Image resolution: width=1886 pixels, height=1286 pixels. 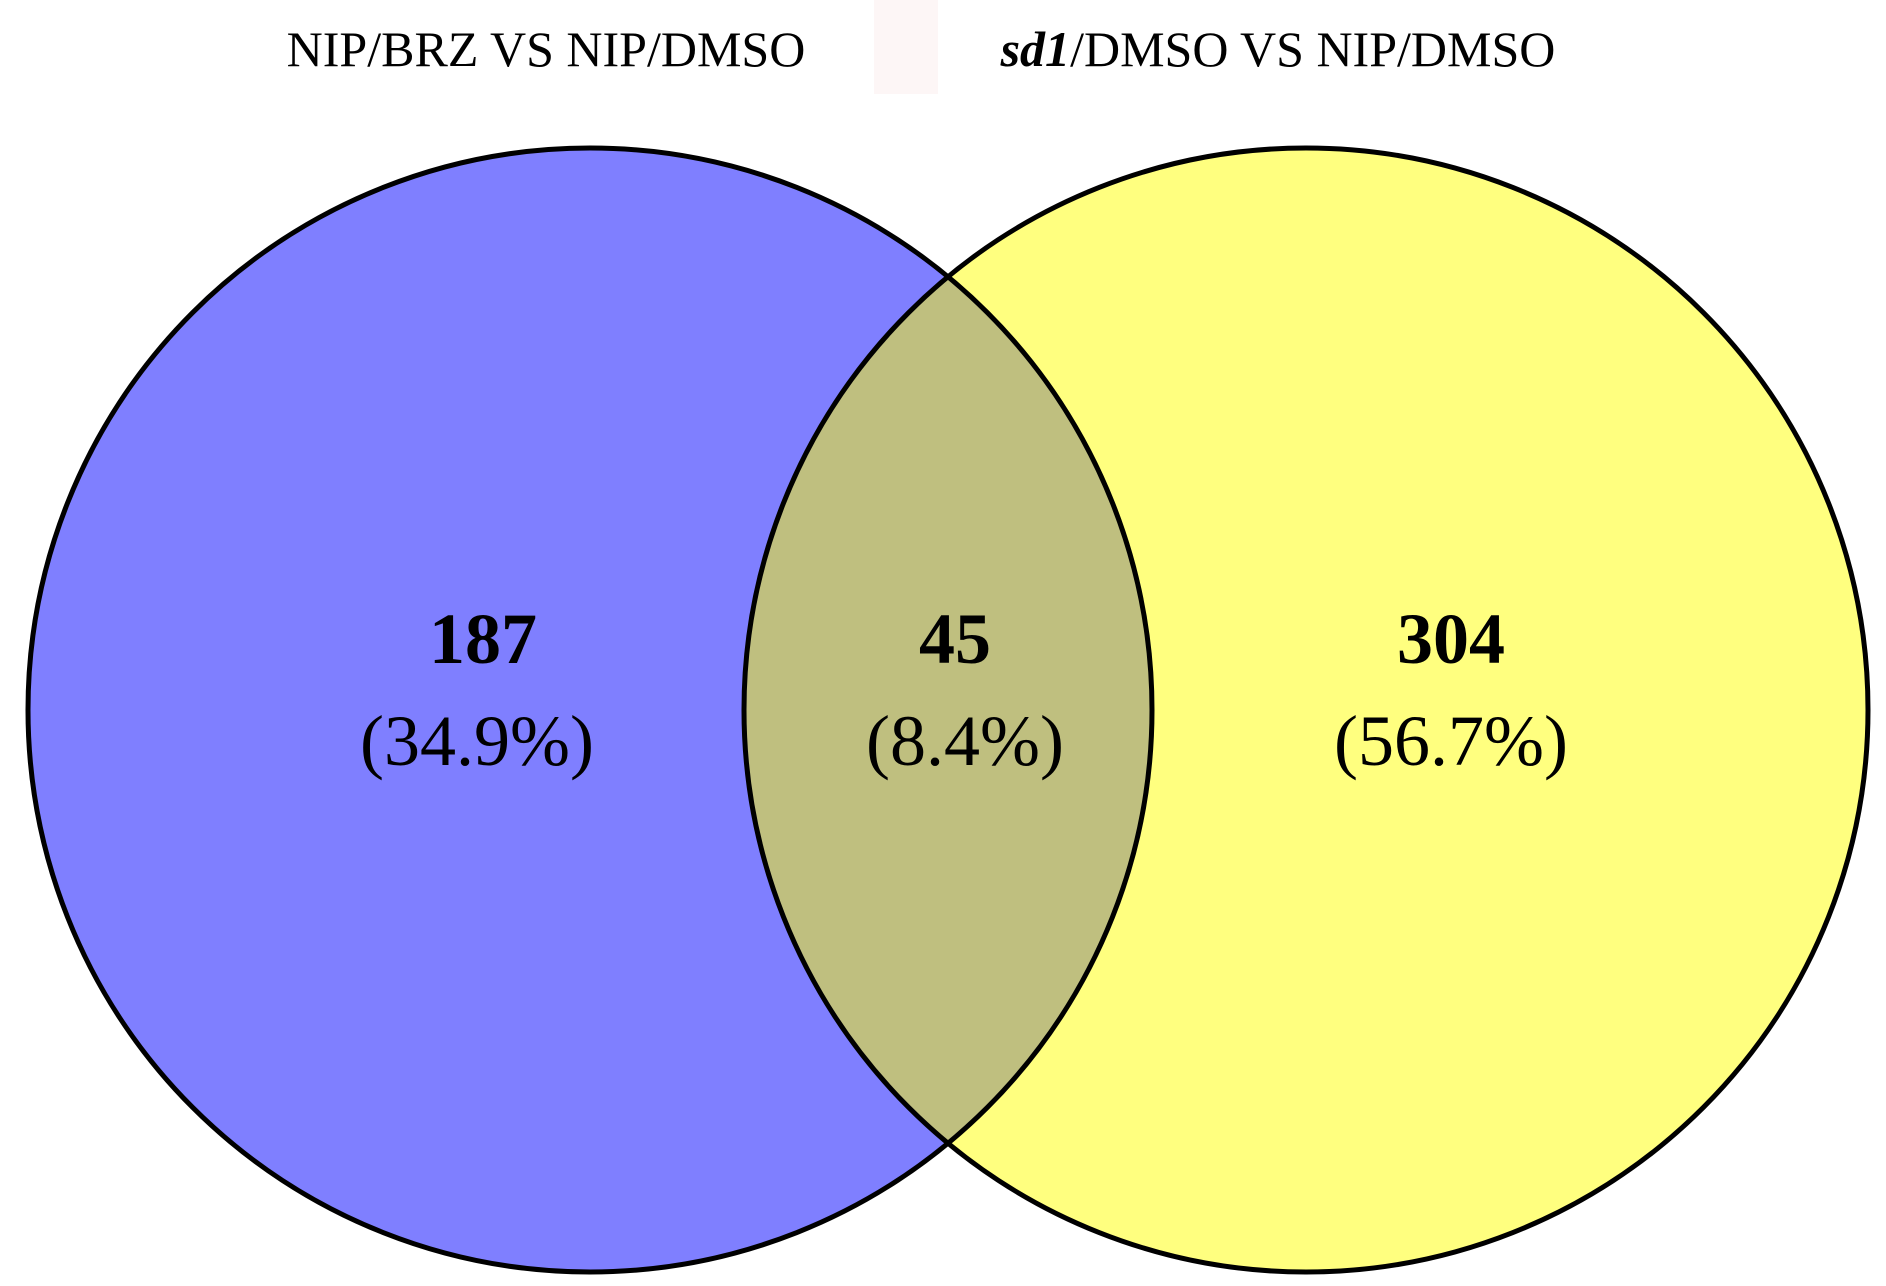 I want to click on right-only-percent: (56.7%), so click(x=1451, y=741).